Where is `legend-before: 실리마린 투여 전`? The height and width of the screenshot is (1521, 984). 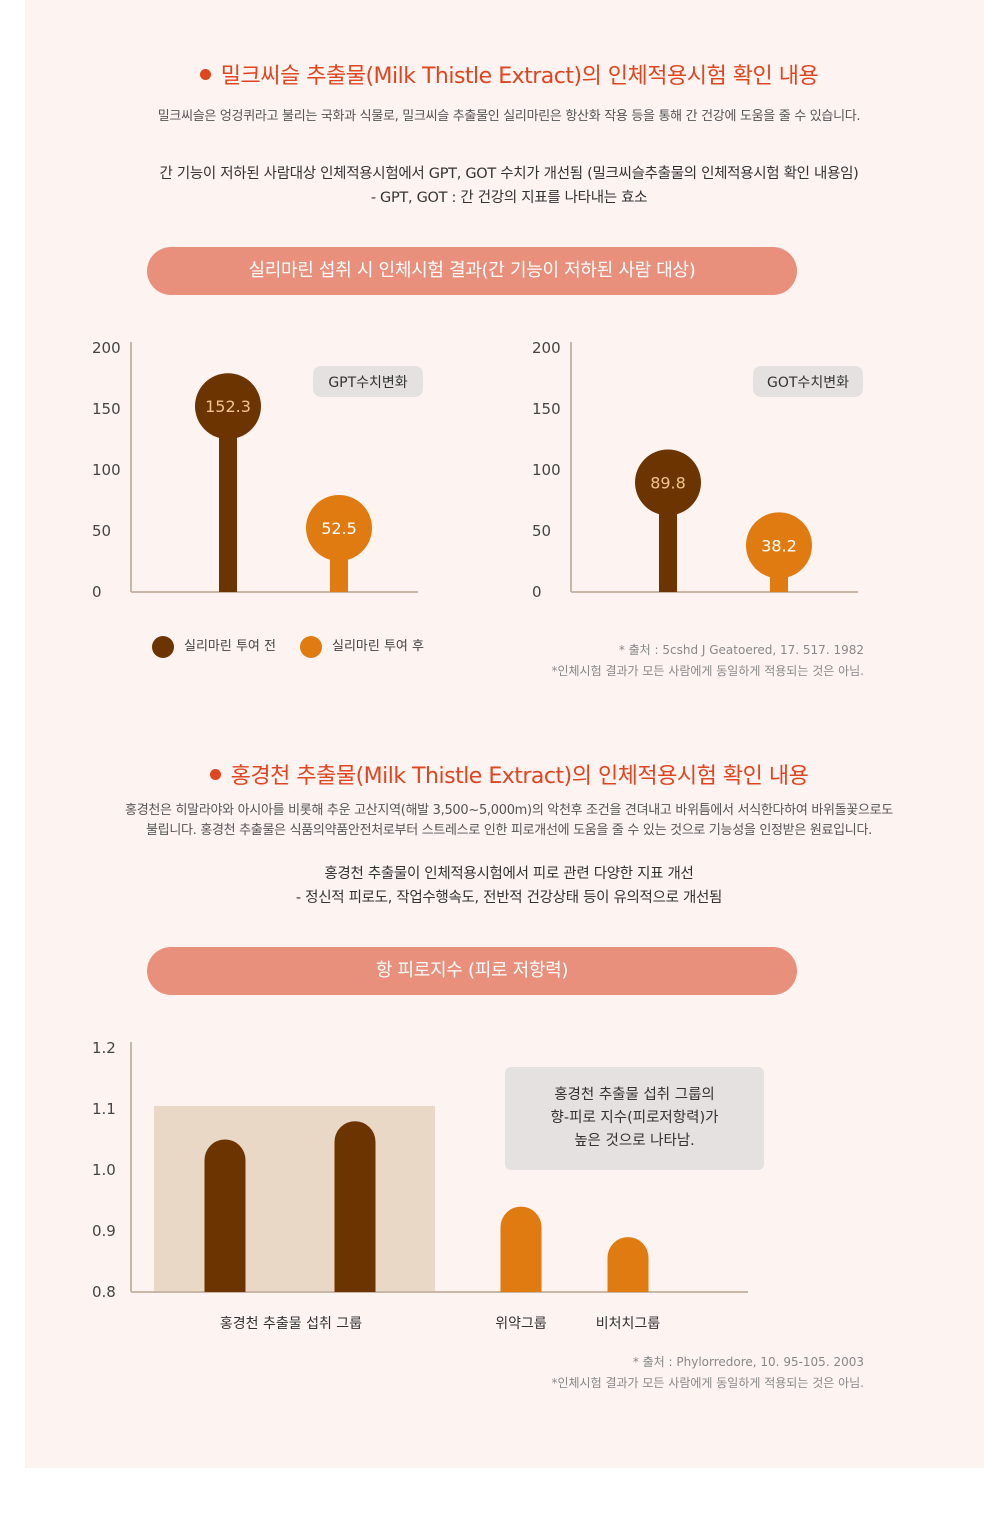 legend-before: 실리마린 투여 전 is located at coordinates (214, 646).